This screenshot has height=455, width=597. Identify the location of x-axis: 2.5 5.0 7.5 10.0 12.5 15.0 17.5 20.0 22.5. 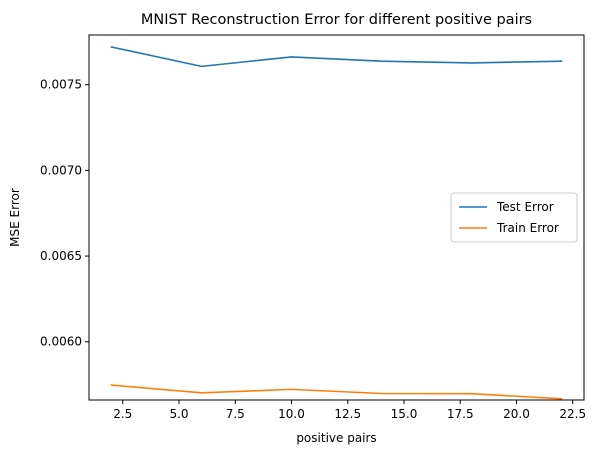
(349, 410).